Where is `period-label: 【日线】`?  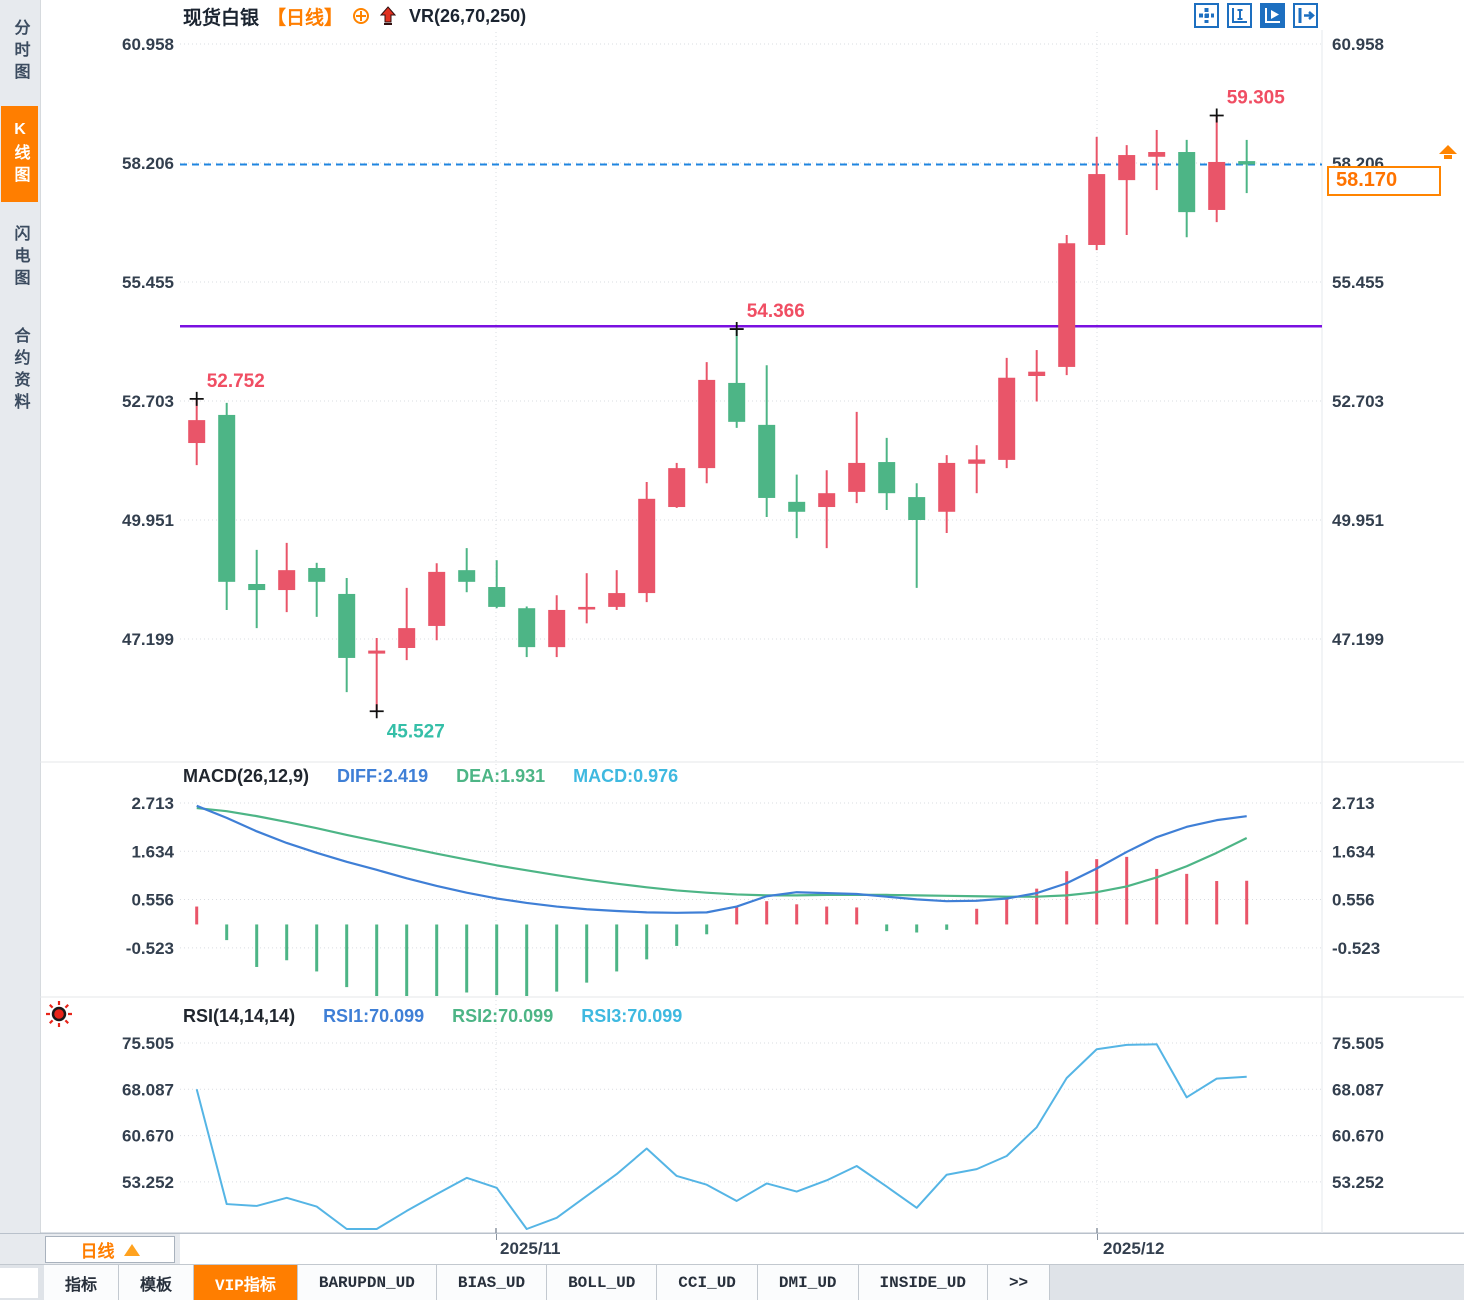 period-label: 【日线】 is located at coordinates (305, 18).